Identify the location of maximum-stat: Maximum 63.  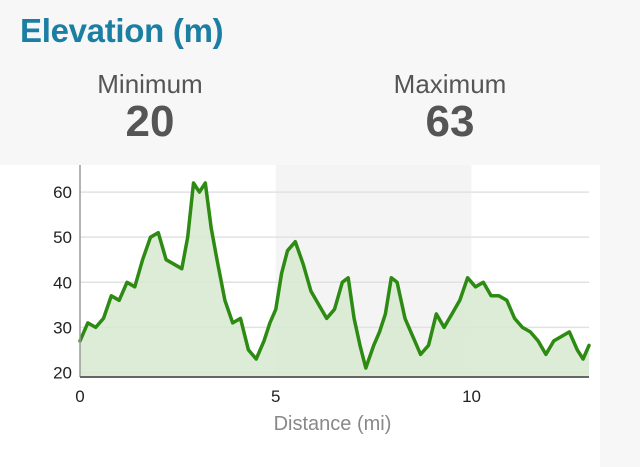
(450, 107).